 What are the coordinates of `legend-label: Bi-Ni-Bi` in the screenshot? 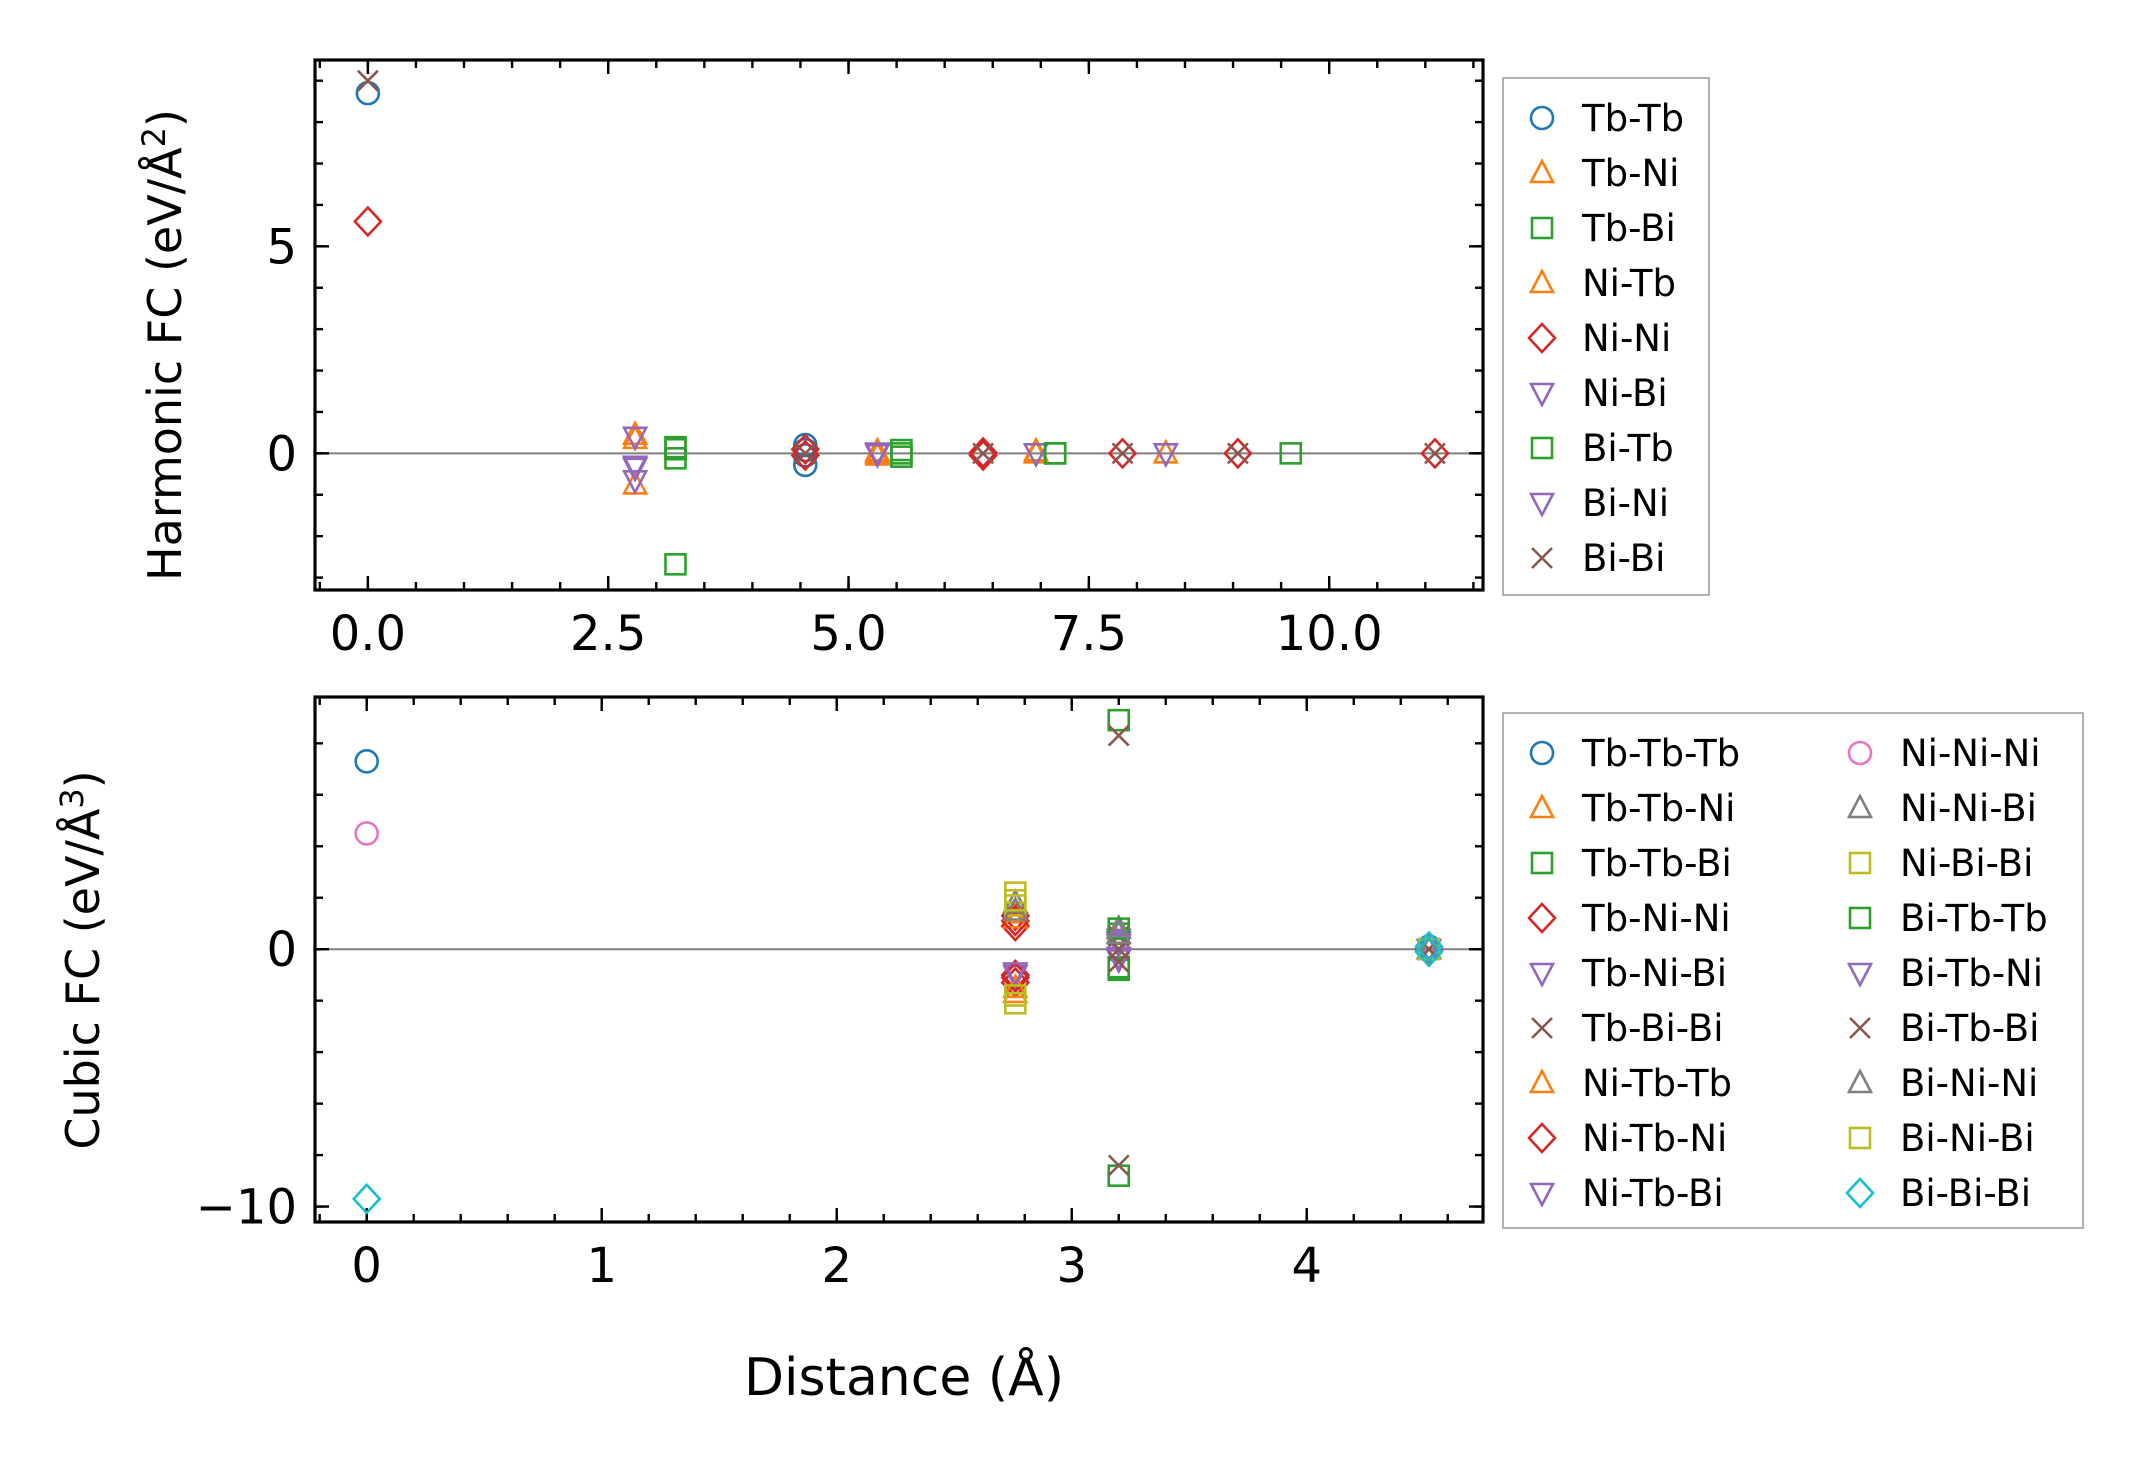 It's located at (1967, 1138).